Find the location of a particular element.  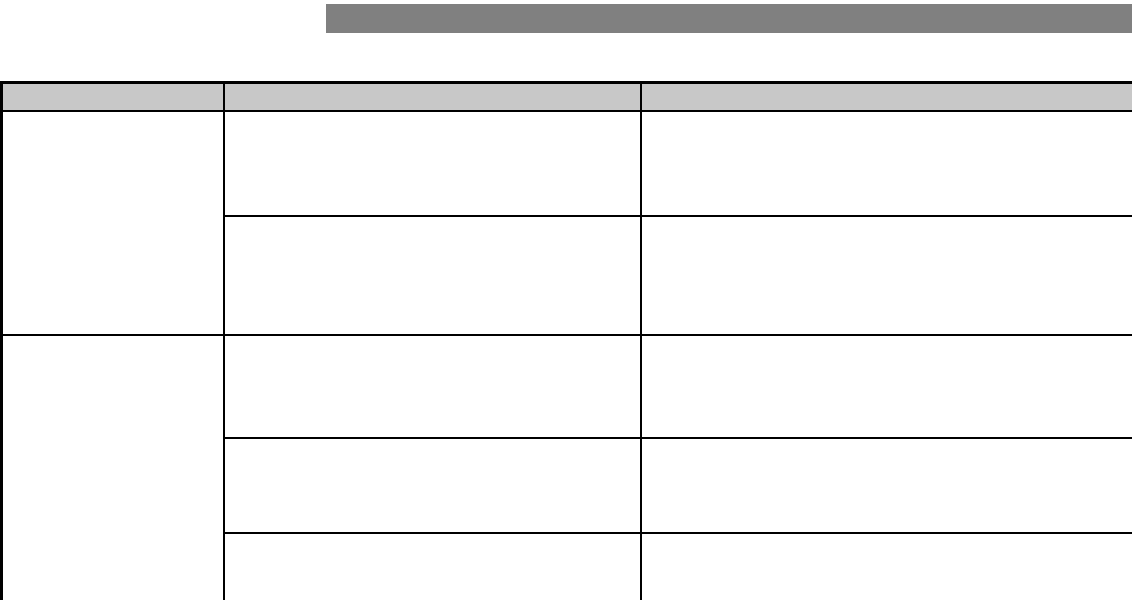

header-cell-col2 is located at coordinates (432, 96).